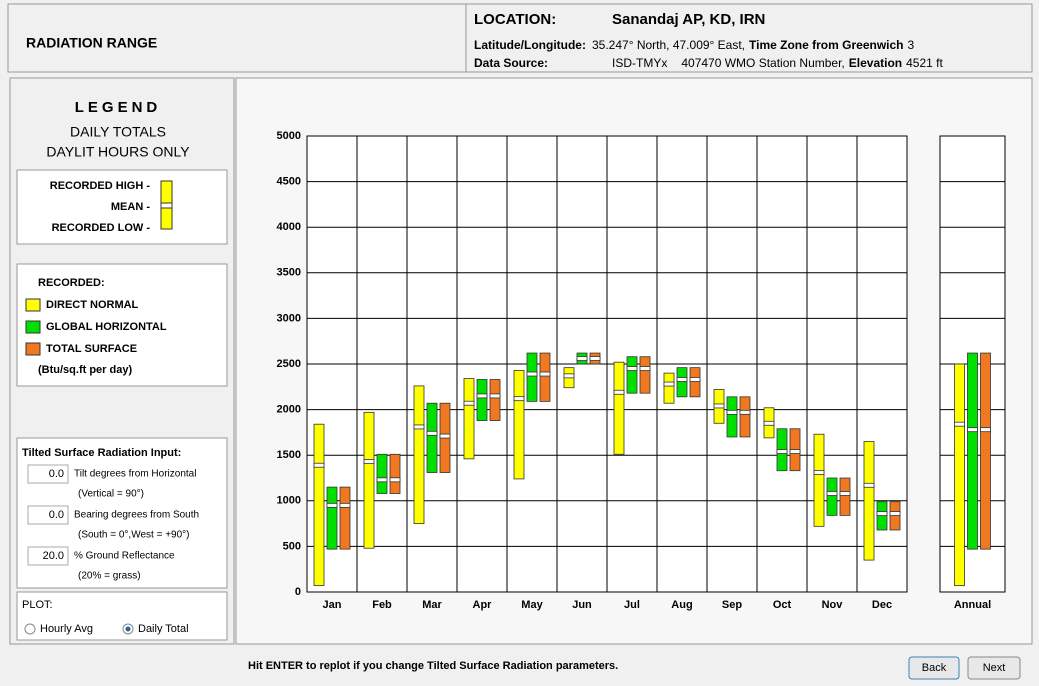 This screenshot has width=1039, height=686. What do you see at coordinates (298, 592) in the screenshot?
I see `y-tick-label: 0` at bounding box center [298, 592].